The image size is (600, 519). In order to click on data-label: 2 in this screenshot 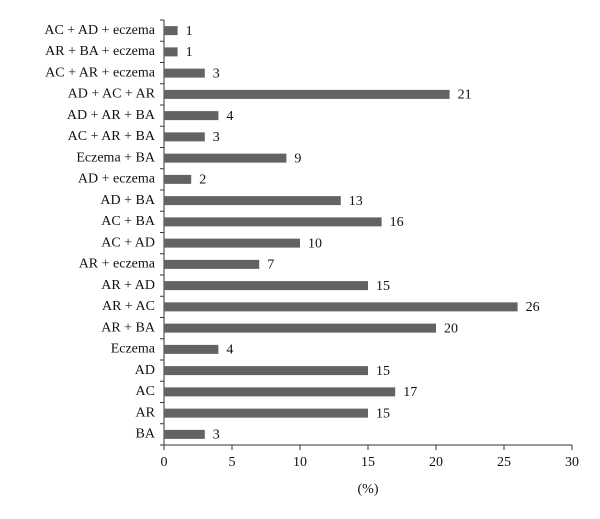, I will do `click(202, 180)`.